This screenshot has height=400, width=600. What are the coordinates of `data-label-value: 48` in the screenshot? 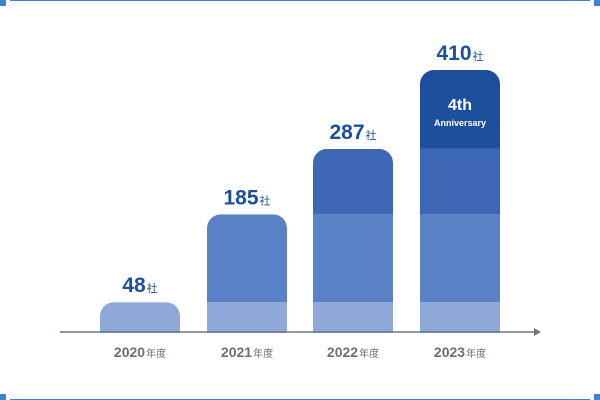 It's located at (134, 285).